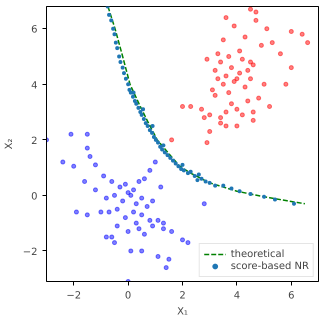  I want to click on legend-label: score-based NR, so click(269, 266).